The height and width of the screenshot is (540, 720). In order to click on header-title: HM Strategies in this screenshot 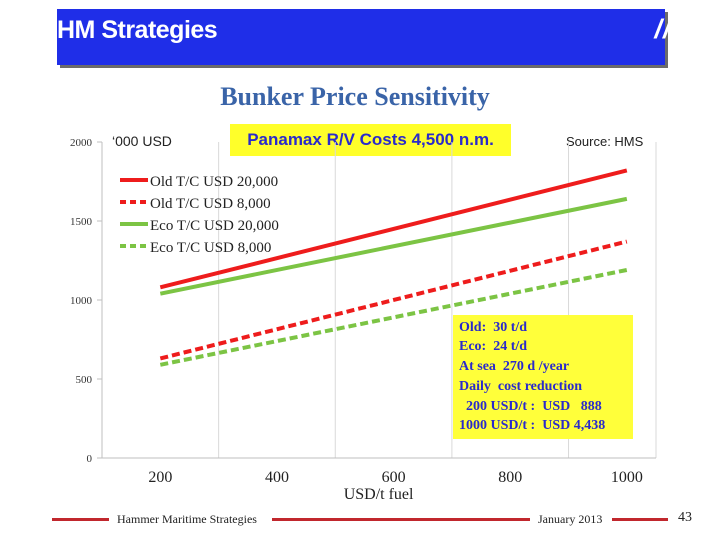, I will do `click(137, 30)`.